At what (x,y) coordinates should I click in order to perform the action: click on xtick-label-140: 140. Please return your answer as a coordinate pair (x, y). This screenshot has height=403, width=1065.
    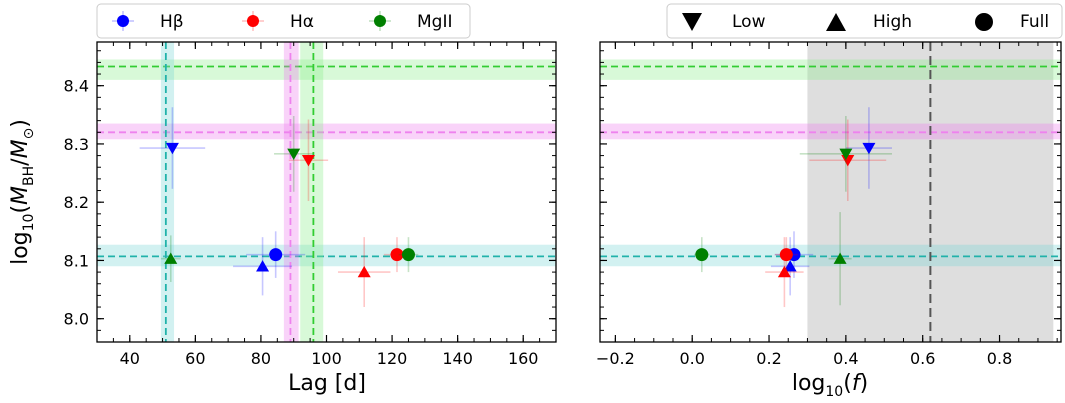
    Looking at the image, I should click on (457, 358).